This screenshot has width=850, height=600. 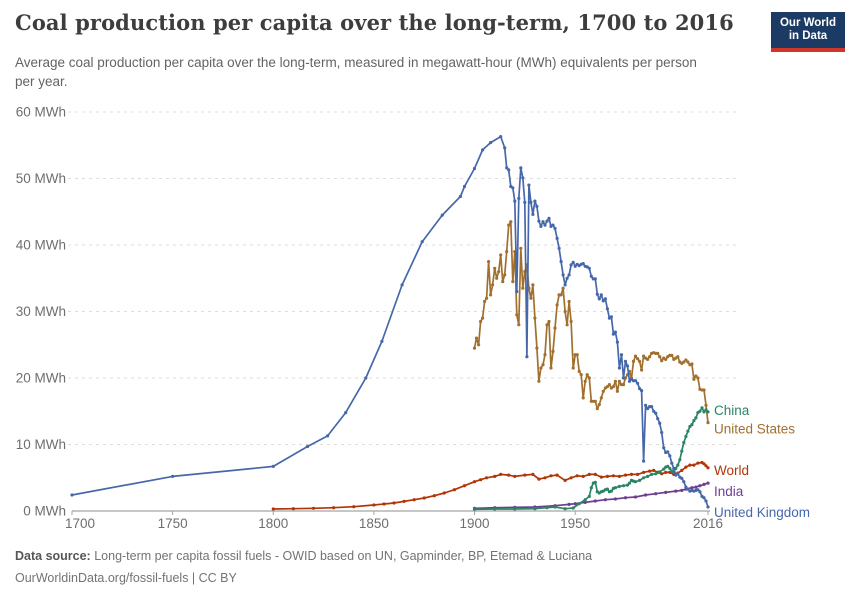 I want to click on y-tick-label-20: 20 MWh, so click(x=41, y=378).